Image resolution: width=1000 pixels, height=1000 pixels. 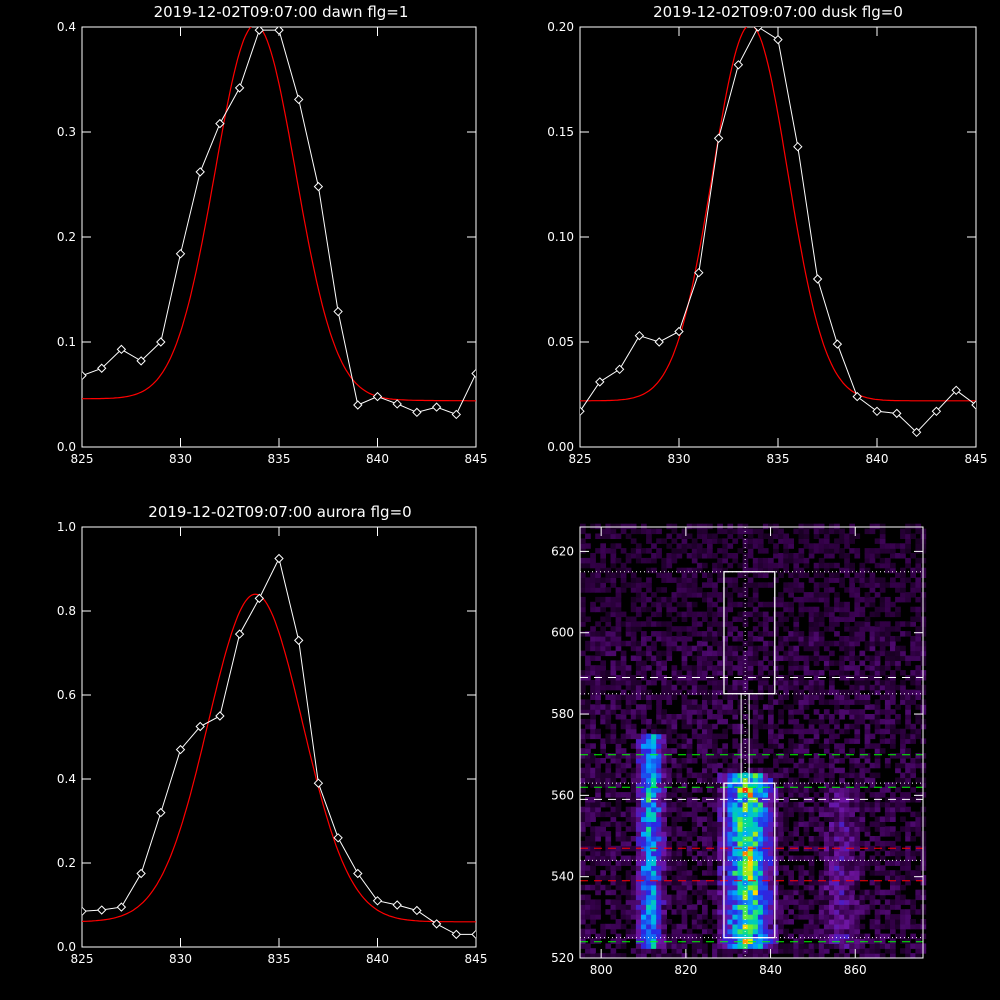 What do you see at coordinates (298, 99) in the screenshot?
I see `dawn-measured-point` at bounding box center [298, 99].